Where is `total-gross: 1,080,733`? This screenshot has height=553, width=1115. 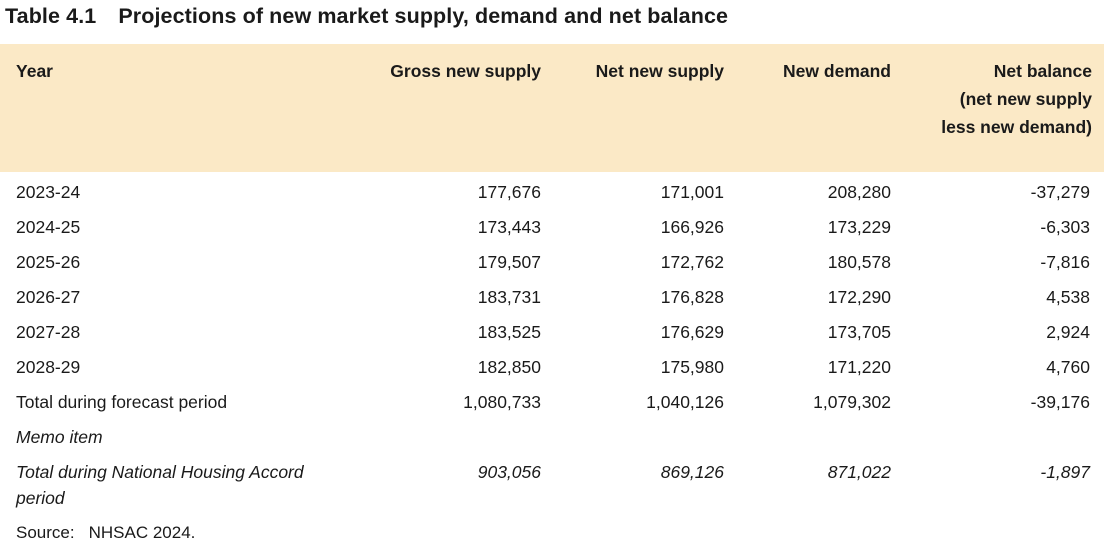 total-gross: 1,080,733 is located at coordinates (502, 402).